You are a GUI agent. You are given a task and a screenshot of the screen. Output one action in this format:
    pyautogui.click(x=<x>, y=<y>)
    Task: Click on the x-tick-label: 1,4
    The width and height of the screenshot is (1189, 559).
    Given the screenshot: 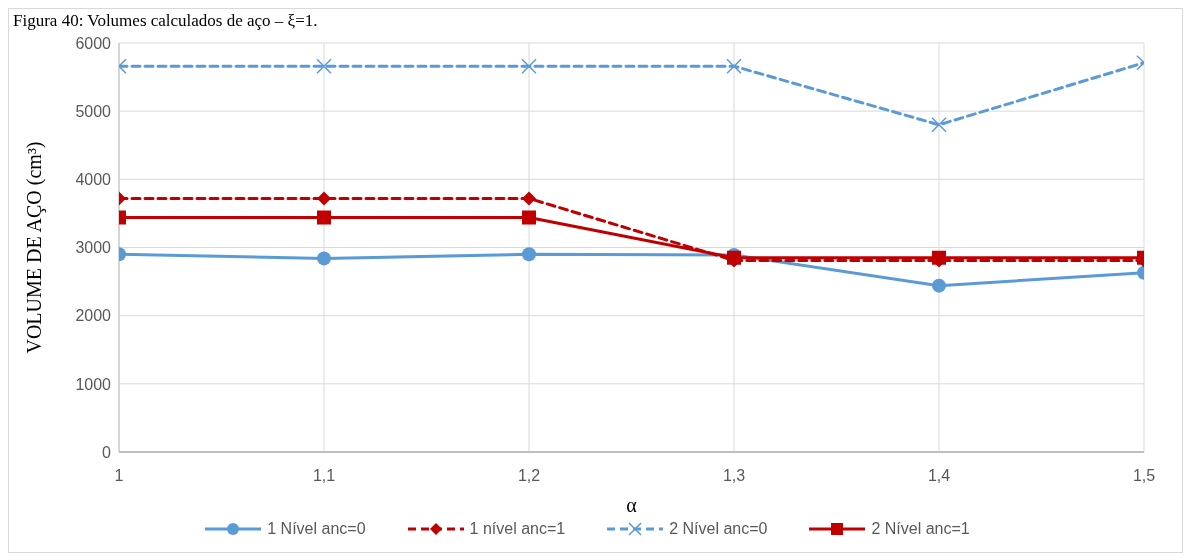 What is the action you would take?
    pyautogui.click(x=939, y=476)
    